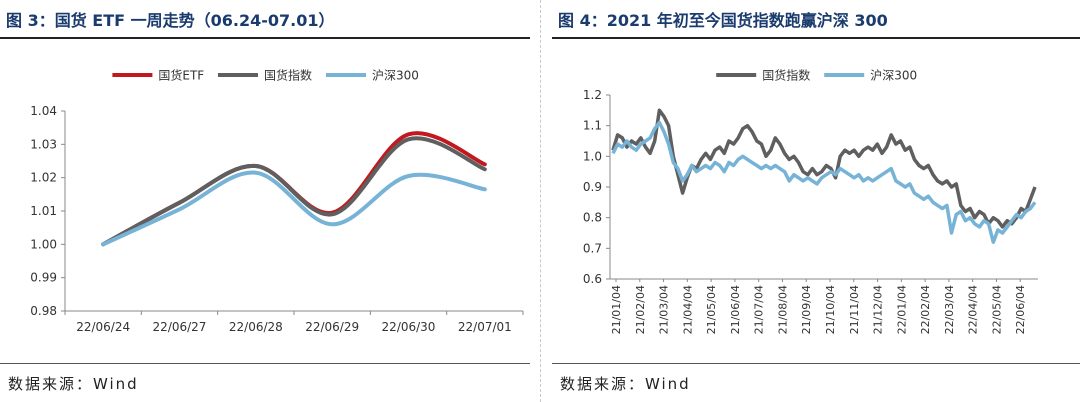 The height and width of the screenshot is (402, 1080). I want to click on y-tick-label: 1.00, so click(43, 244).